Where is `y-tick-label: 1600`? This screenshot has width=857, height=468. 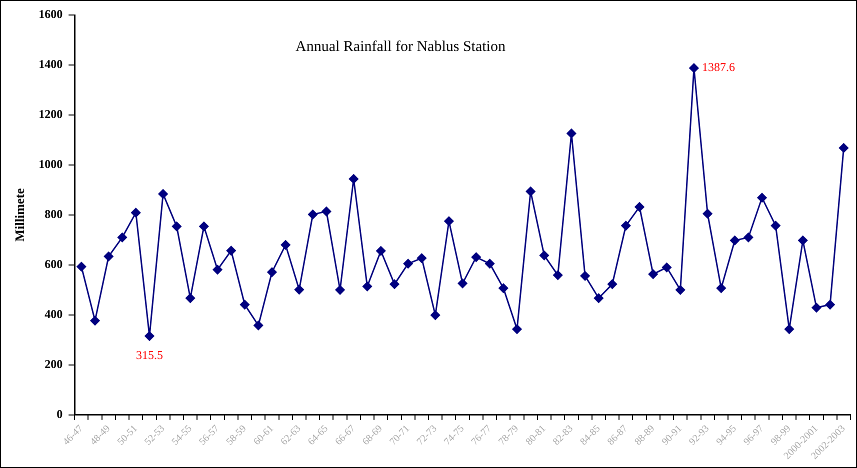 y-tick-label: 1600 is located at coordinates (50, 14).